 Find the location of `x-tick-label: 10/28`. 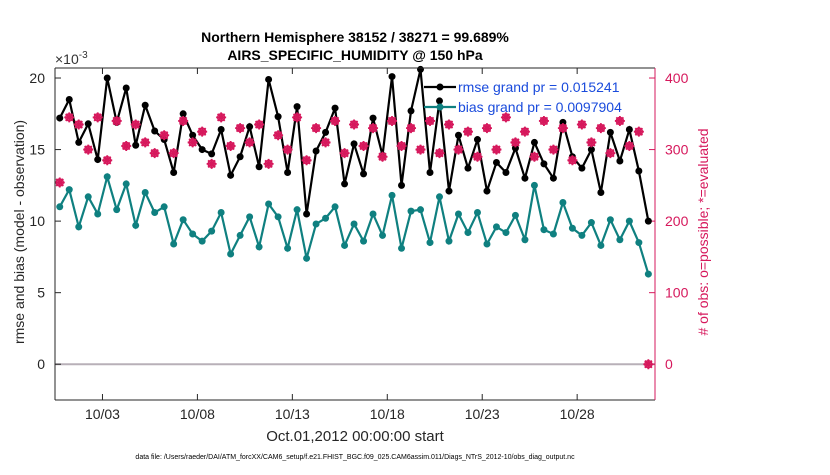

x-tick-label: 10/28 is located at coordinates (577, 414).